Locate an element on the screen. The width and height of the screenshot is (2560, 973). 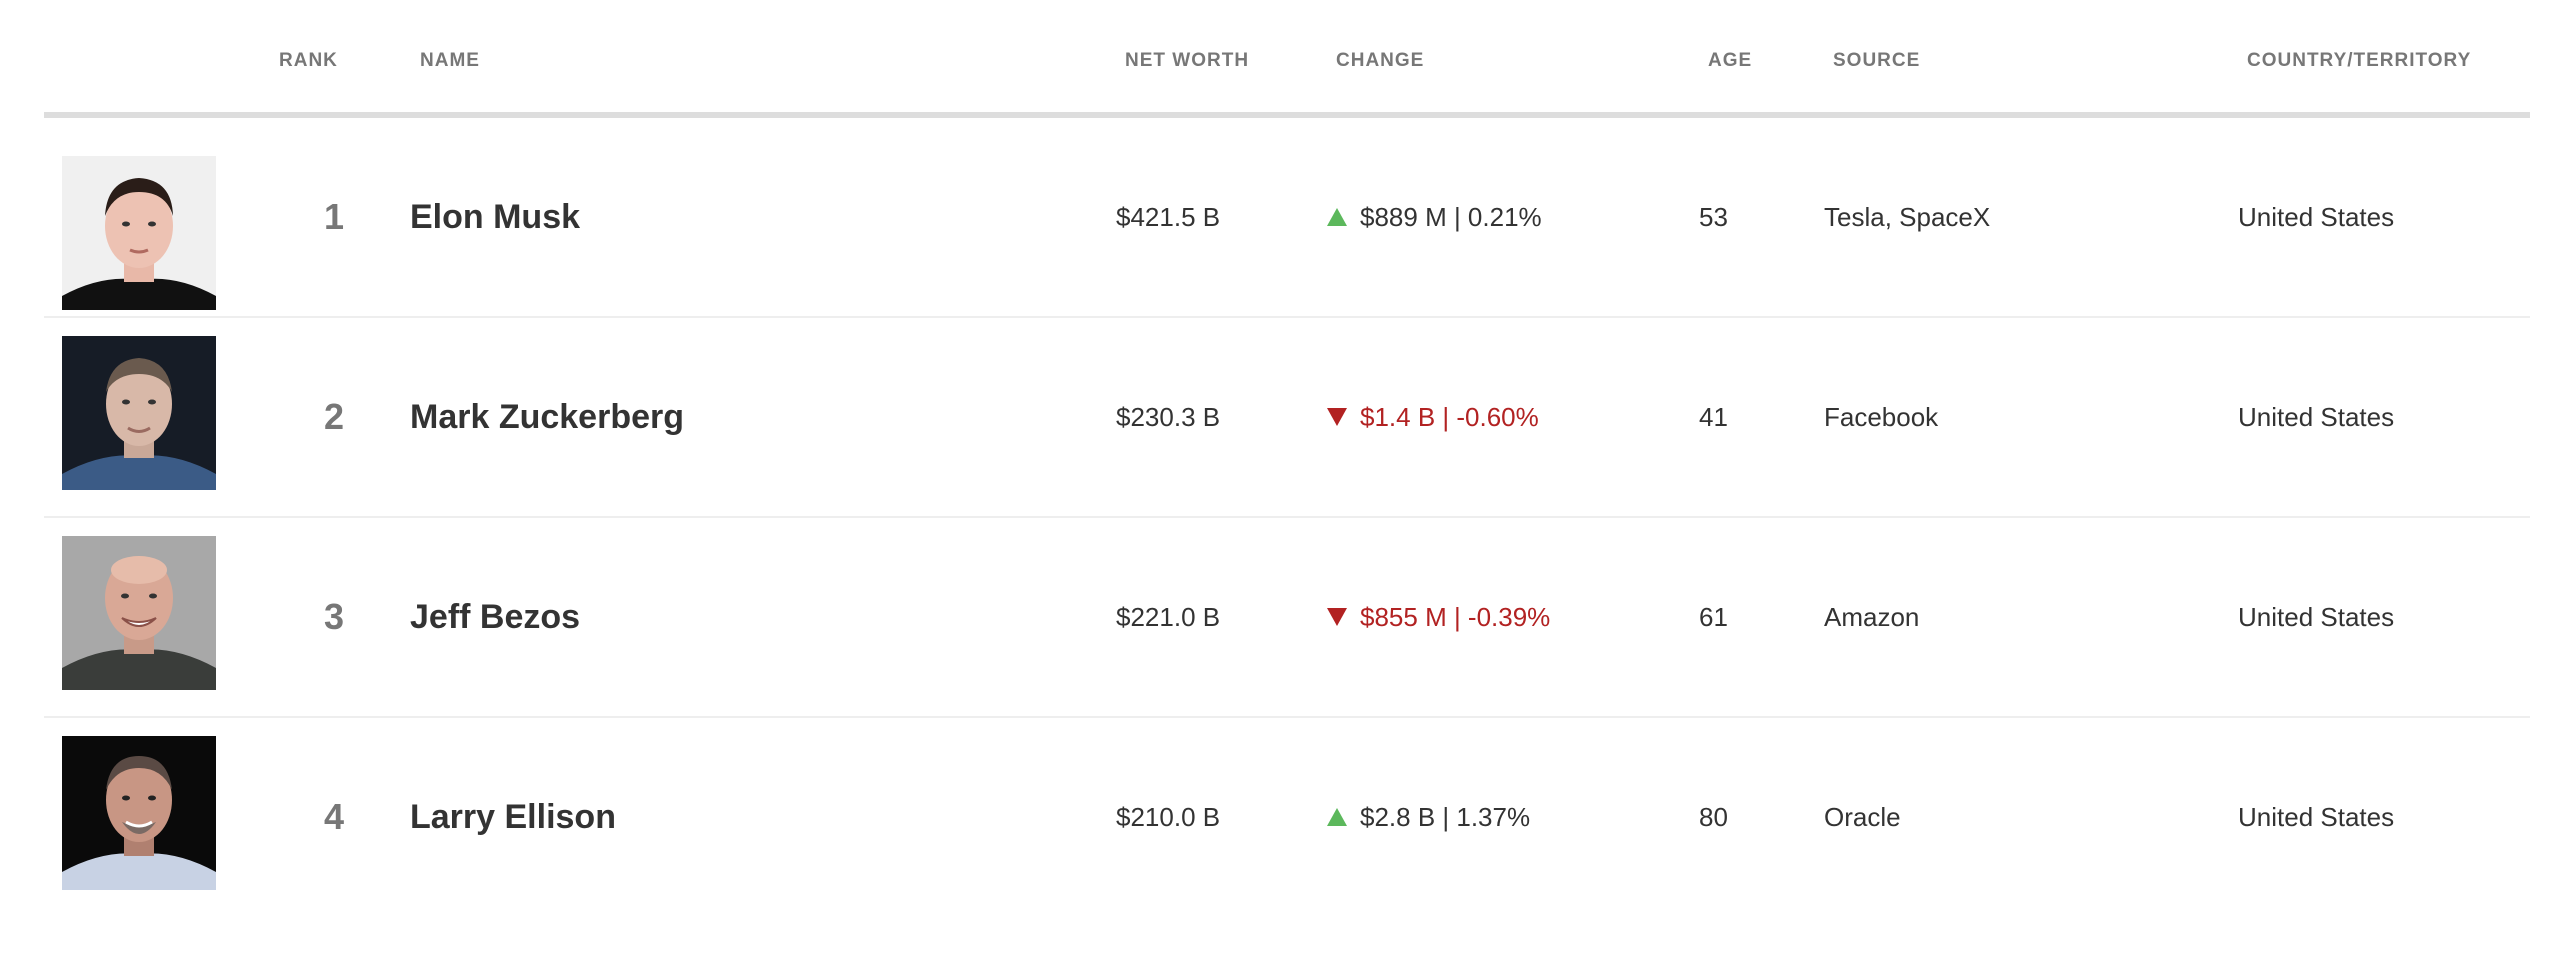
column-header-country: COUNTRY/TERRITORY is located at coordinates (2359, 60).